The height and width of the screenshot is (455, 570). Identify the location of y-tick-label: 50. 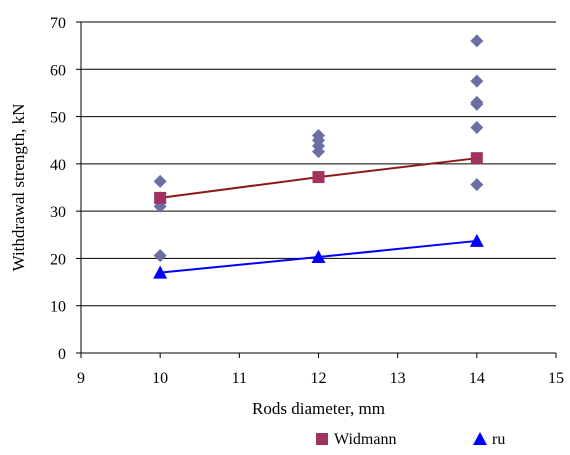
(58, 118).